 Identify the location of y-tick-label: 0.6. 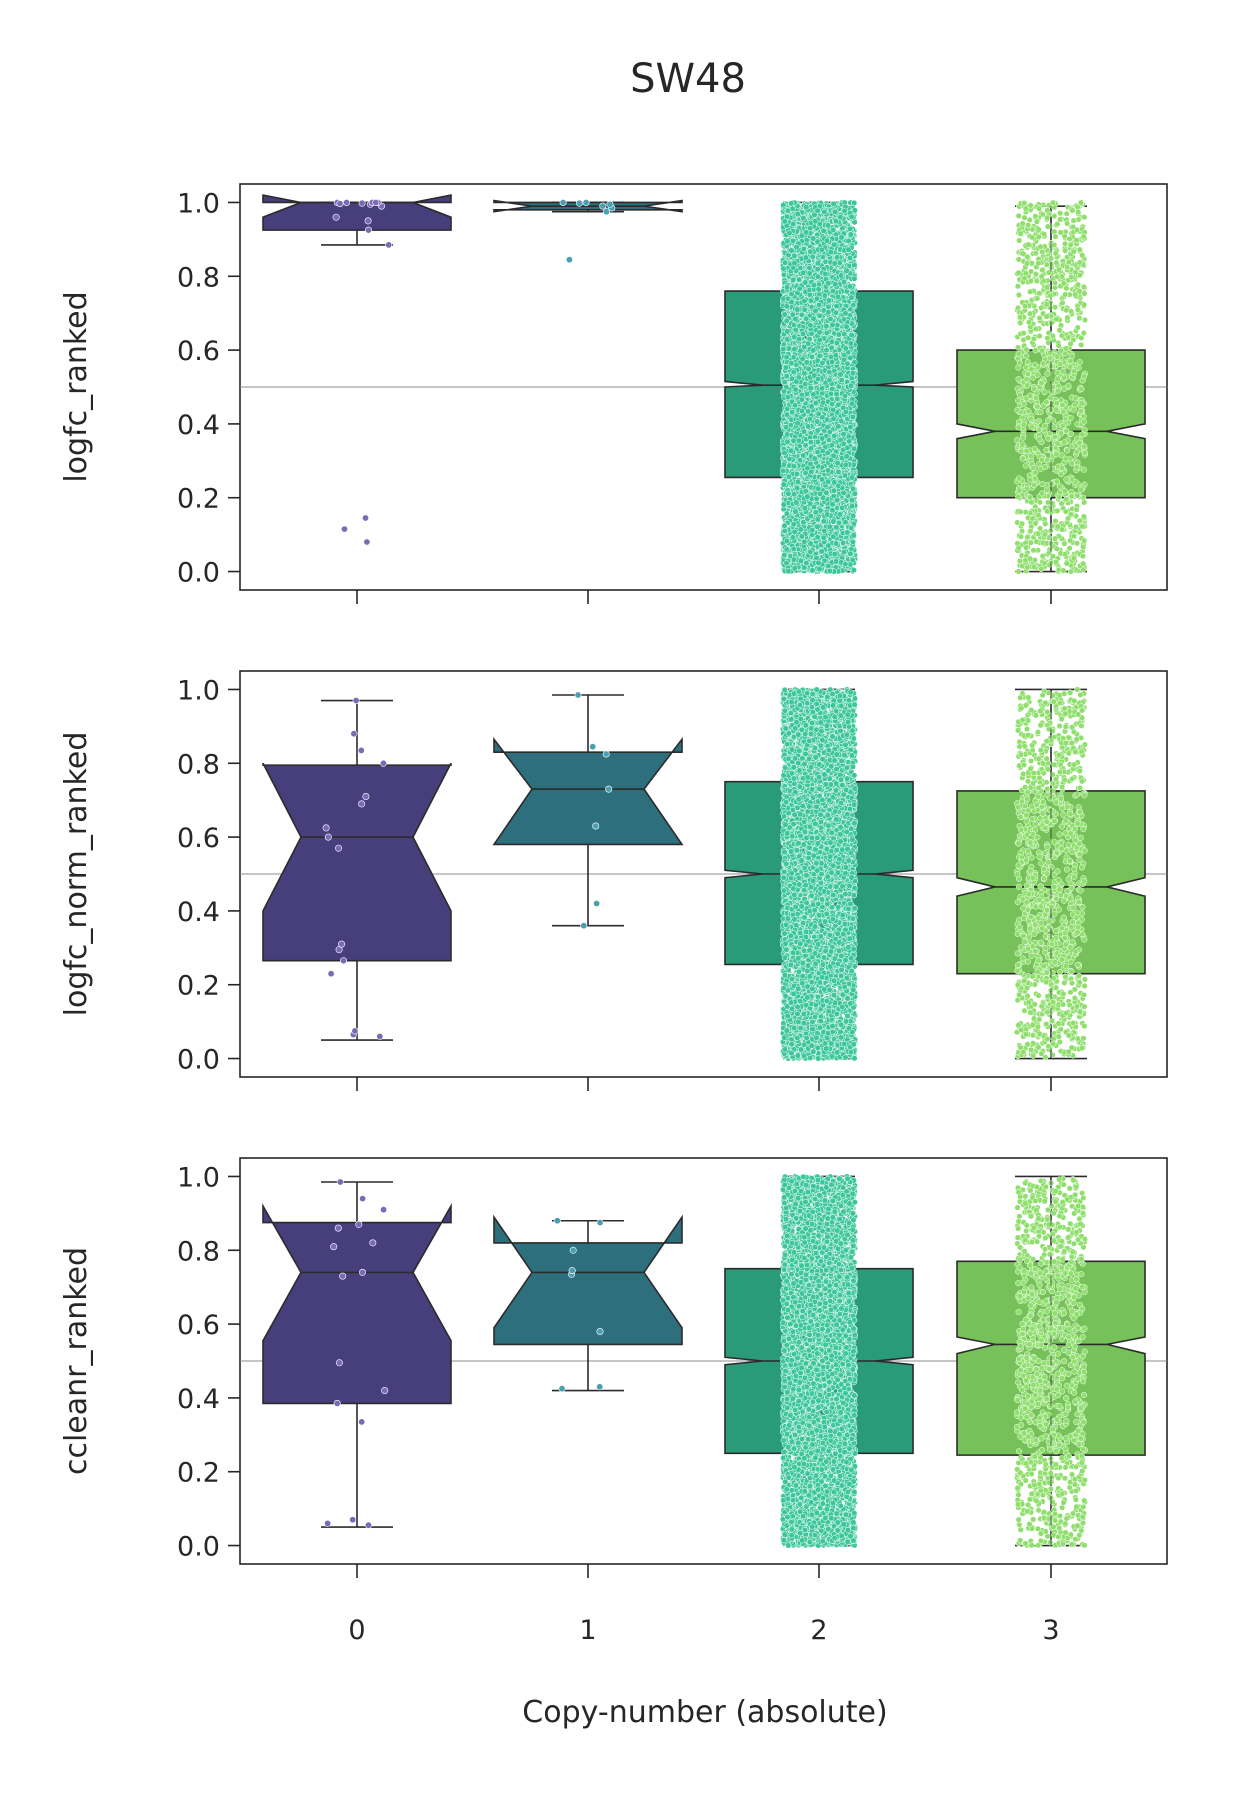
(198, 351).